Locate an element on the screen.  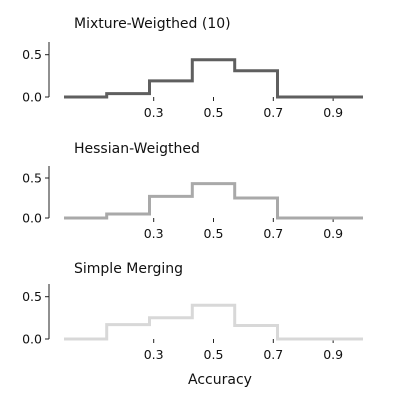
panel-title: Hessian-Weigthed is located at coordinates (137, 149).